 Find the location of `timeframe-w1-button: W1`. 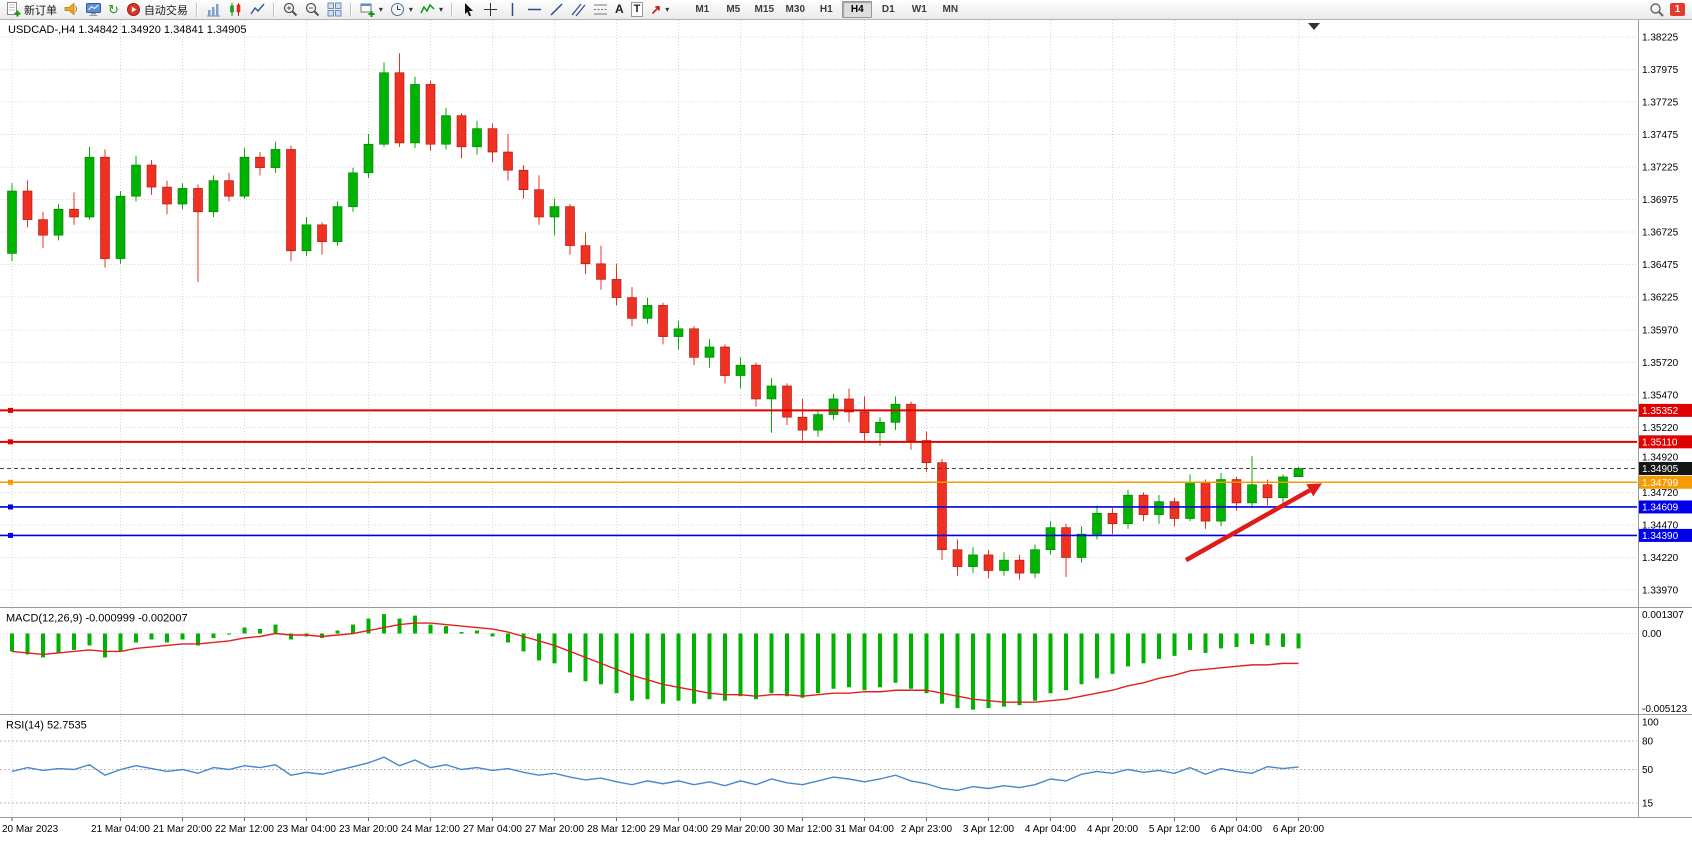

timeframe-w1-button: W1 is located at coordinates (919, 9).